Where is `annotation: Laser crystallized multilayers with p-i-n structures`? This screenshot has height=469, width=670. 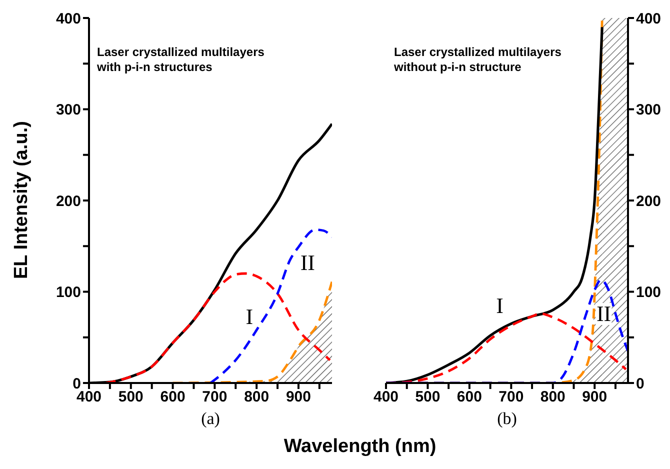 annotation: Laser crystallized multilayers with p-i-n structures is located at coordinates (181, 60).